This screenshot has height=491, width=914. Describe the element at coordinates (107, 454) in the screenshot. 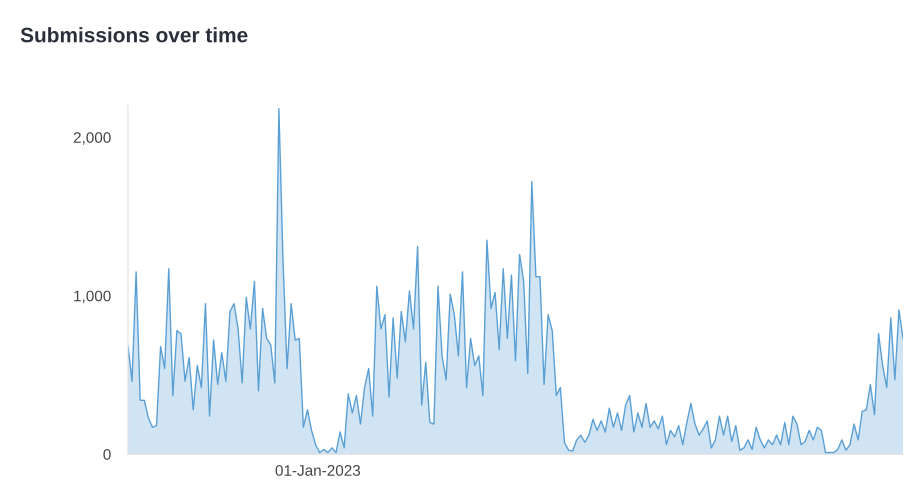

I see `y-tick-label: 0` at that location.